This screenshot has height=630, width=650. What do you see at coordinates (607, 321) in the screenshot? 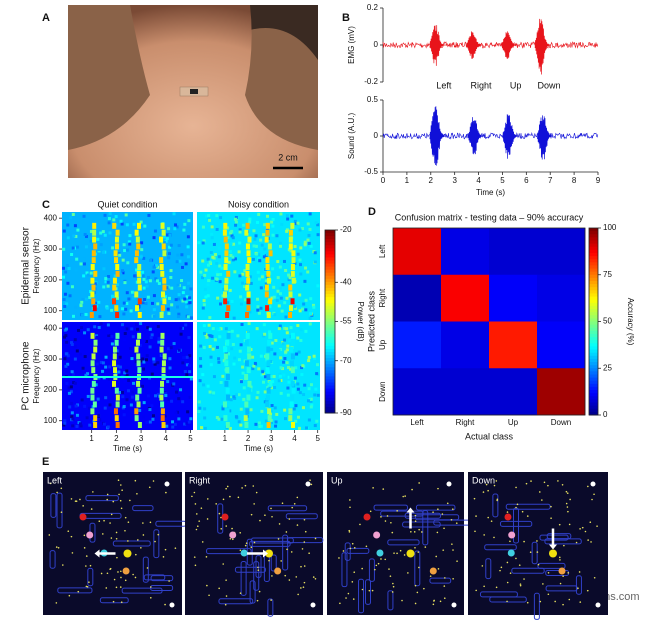
I see `colorbar-tick-label: 50` at bounding box center [607, 321].